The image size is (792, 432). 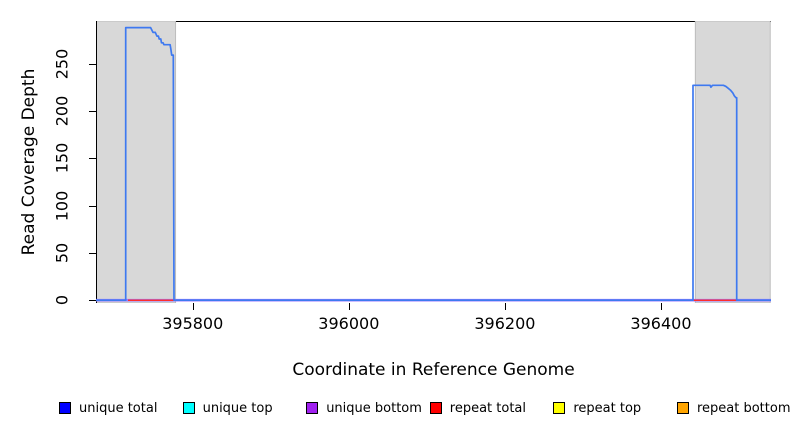 What do you see at coordinates (118, 408) in the screenshot?
I see `legend-label: unique total` at bounding box center [118, 408].